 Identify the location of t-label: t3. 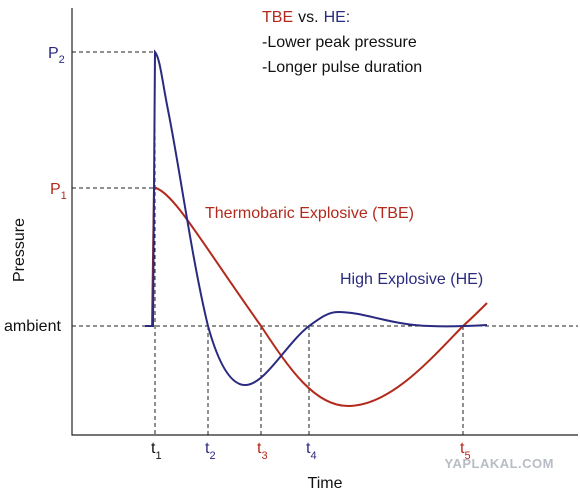
(262, 451).